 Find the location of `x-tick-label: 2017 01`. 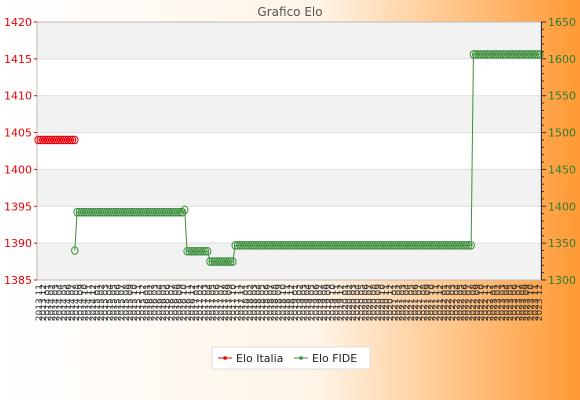

x-tick-label: 2017 01 is located at coordinates (197, 302).